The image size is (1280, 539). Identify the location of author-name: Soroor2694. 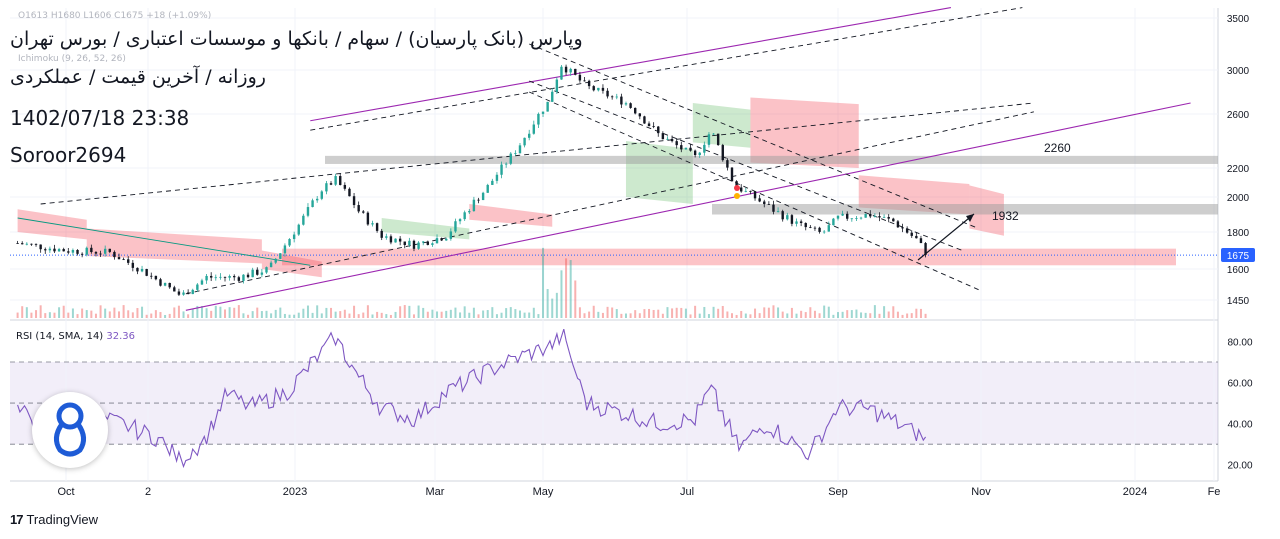
(68, 155).